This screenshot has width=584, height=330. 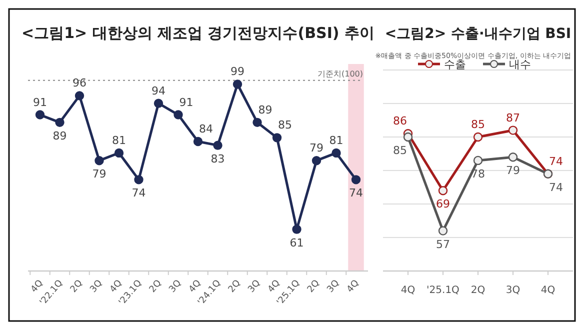 I want to click on x-tick-label: '25.1Q, so click(x=443, y=290).